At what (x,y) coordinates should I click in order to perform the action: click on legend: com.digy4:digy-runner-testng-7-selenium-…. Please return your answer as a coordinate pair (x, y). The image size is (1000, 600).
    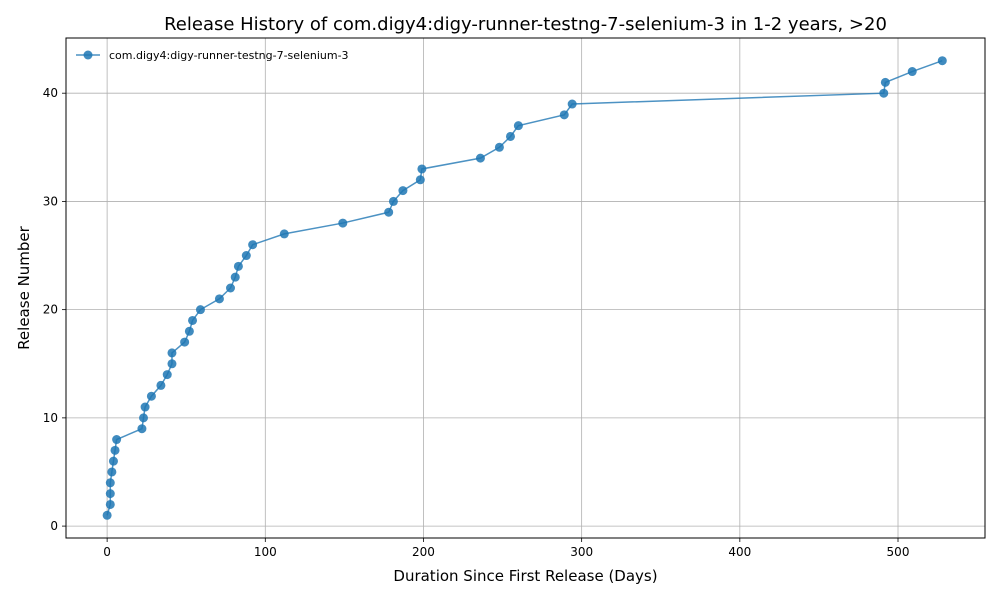
    Looking at the image, I should click on (212, 55).